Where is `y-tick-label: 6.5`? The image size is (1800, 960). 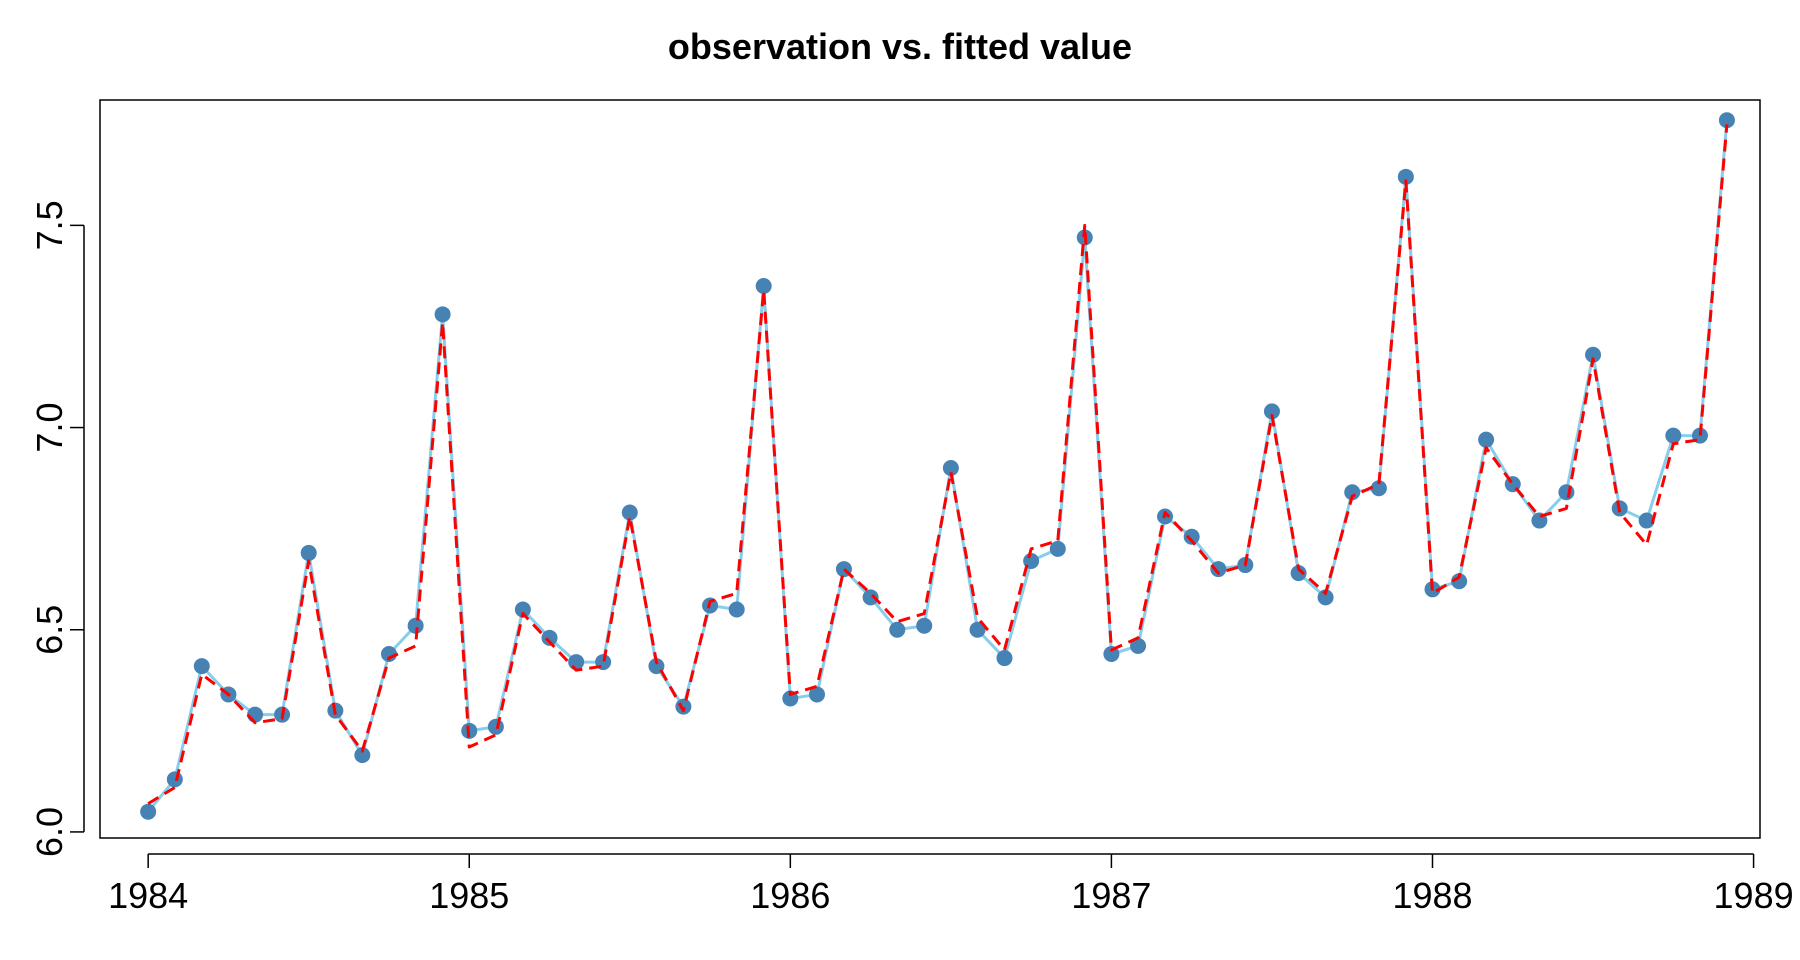 y-tick-label: 6.5 is located at coordinates (49, 630).